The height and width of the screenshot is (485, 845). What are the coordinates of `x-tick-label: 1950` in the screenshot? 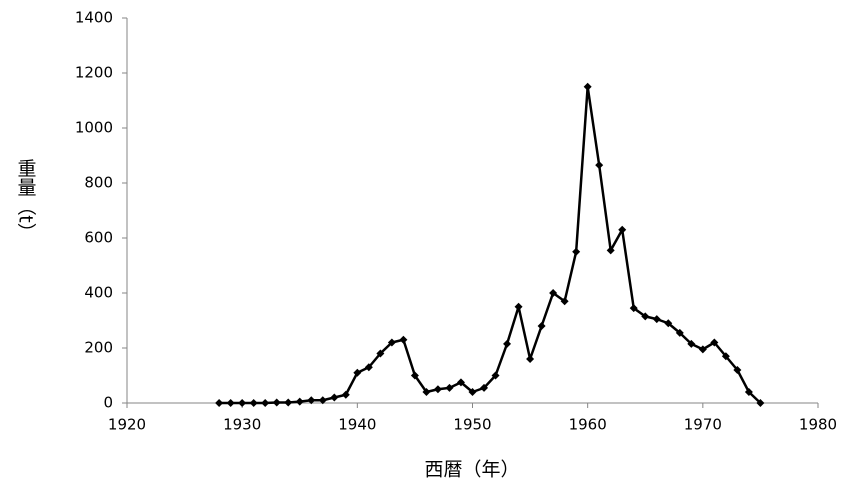 It's located at (472, 425).